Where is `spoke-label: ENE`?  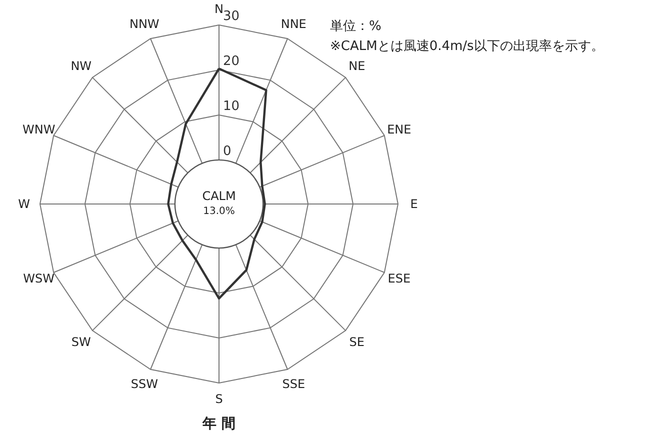
spoke-label: ENE is located at coordinates (399, 129).